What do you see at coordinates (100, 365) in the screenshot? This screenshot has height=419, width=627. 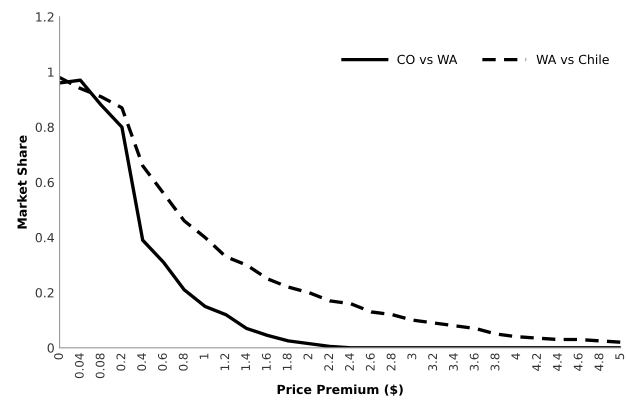 I see `x-tick-label: 0.08` at bounding box center [100, 365].